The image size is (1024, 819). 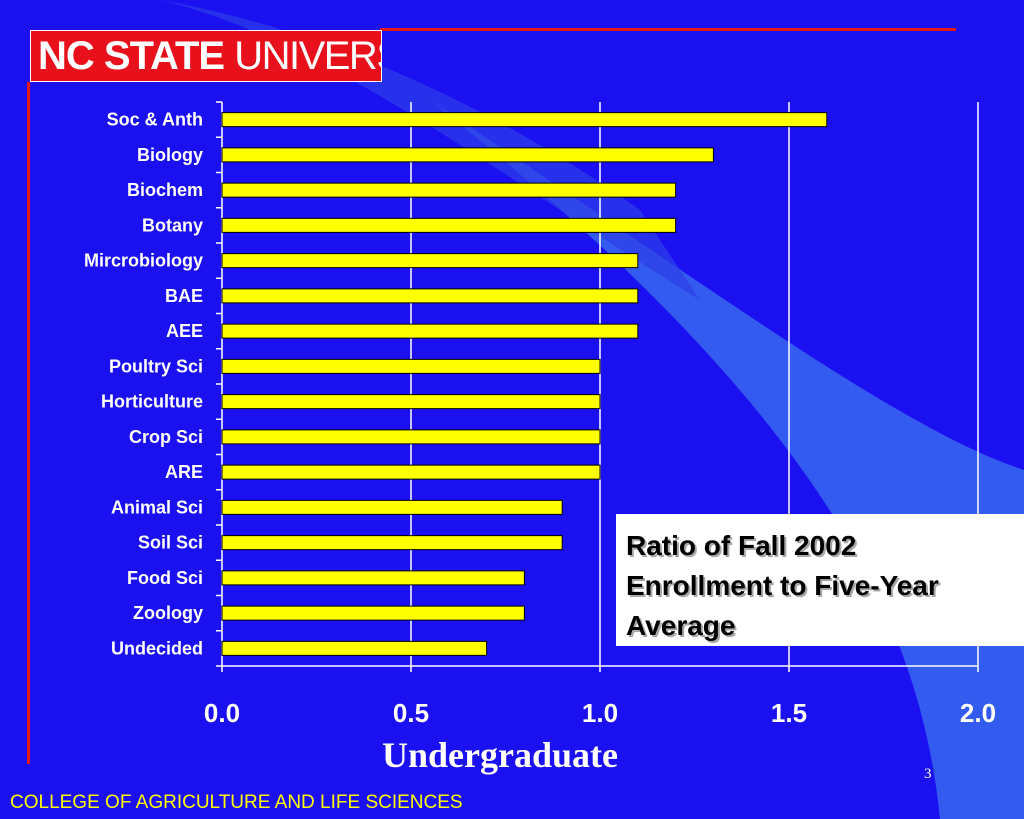 I want to click on nc-state-logo: NC STATE UNIVERSITY, so click(x=206, y=56).